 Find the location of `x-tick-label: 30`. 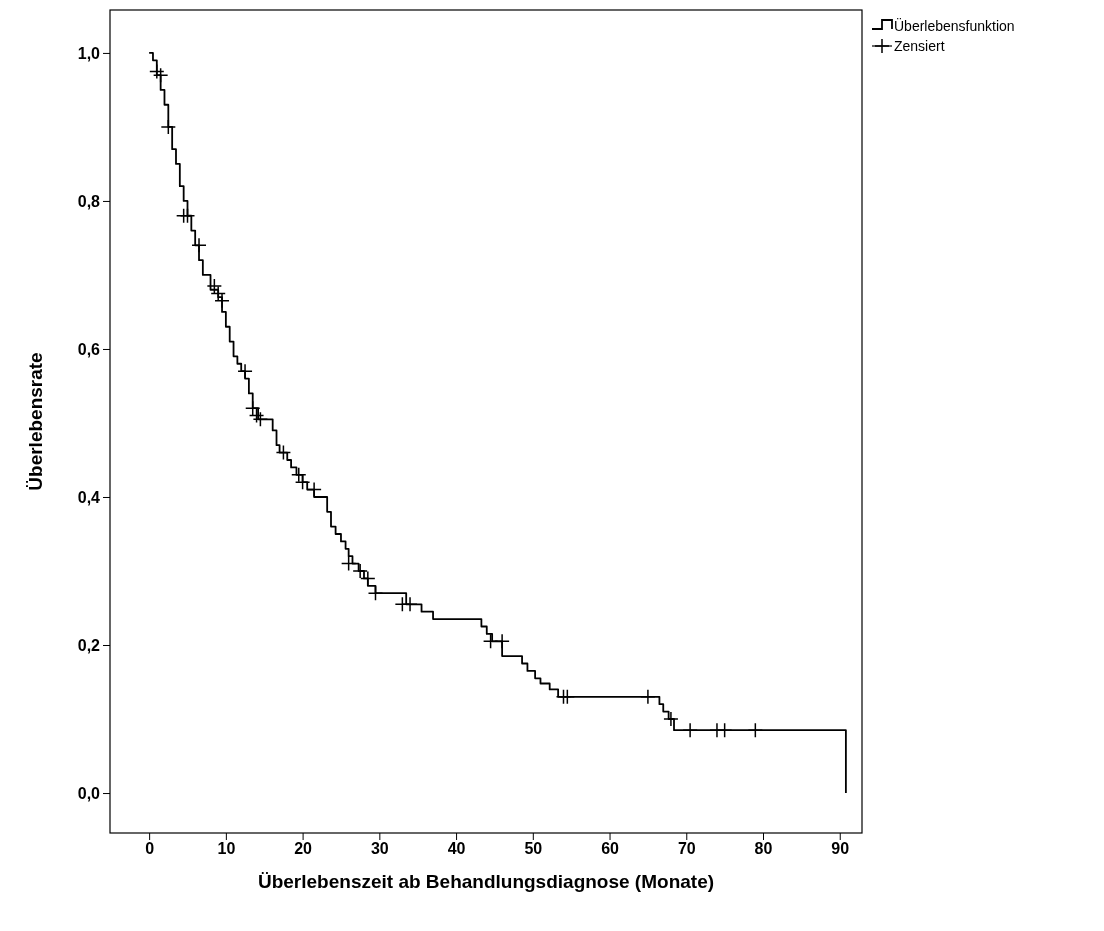

x-tick-label: 30 is located at coordinates (379, 849).